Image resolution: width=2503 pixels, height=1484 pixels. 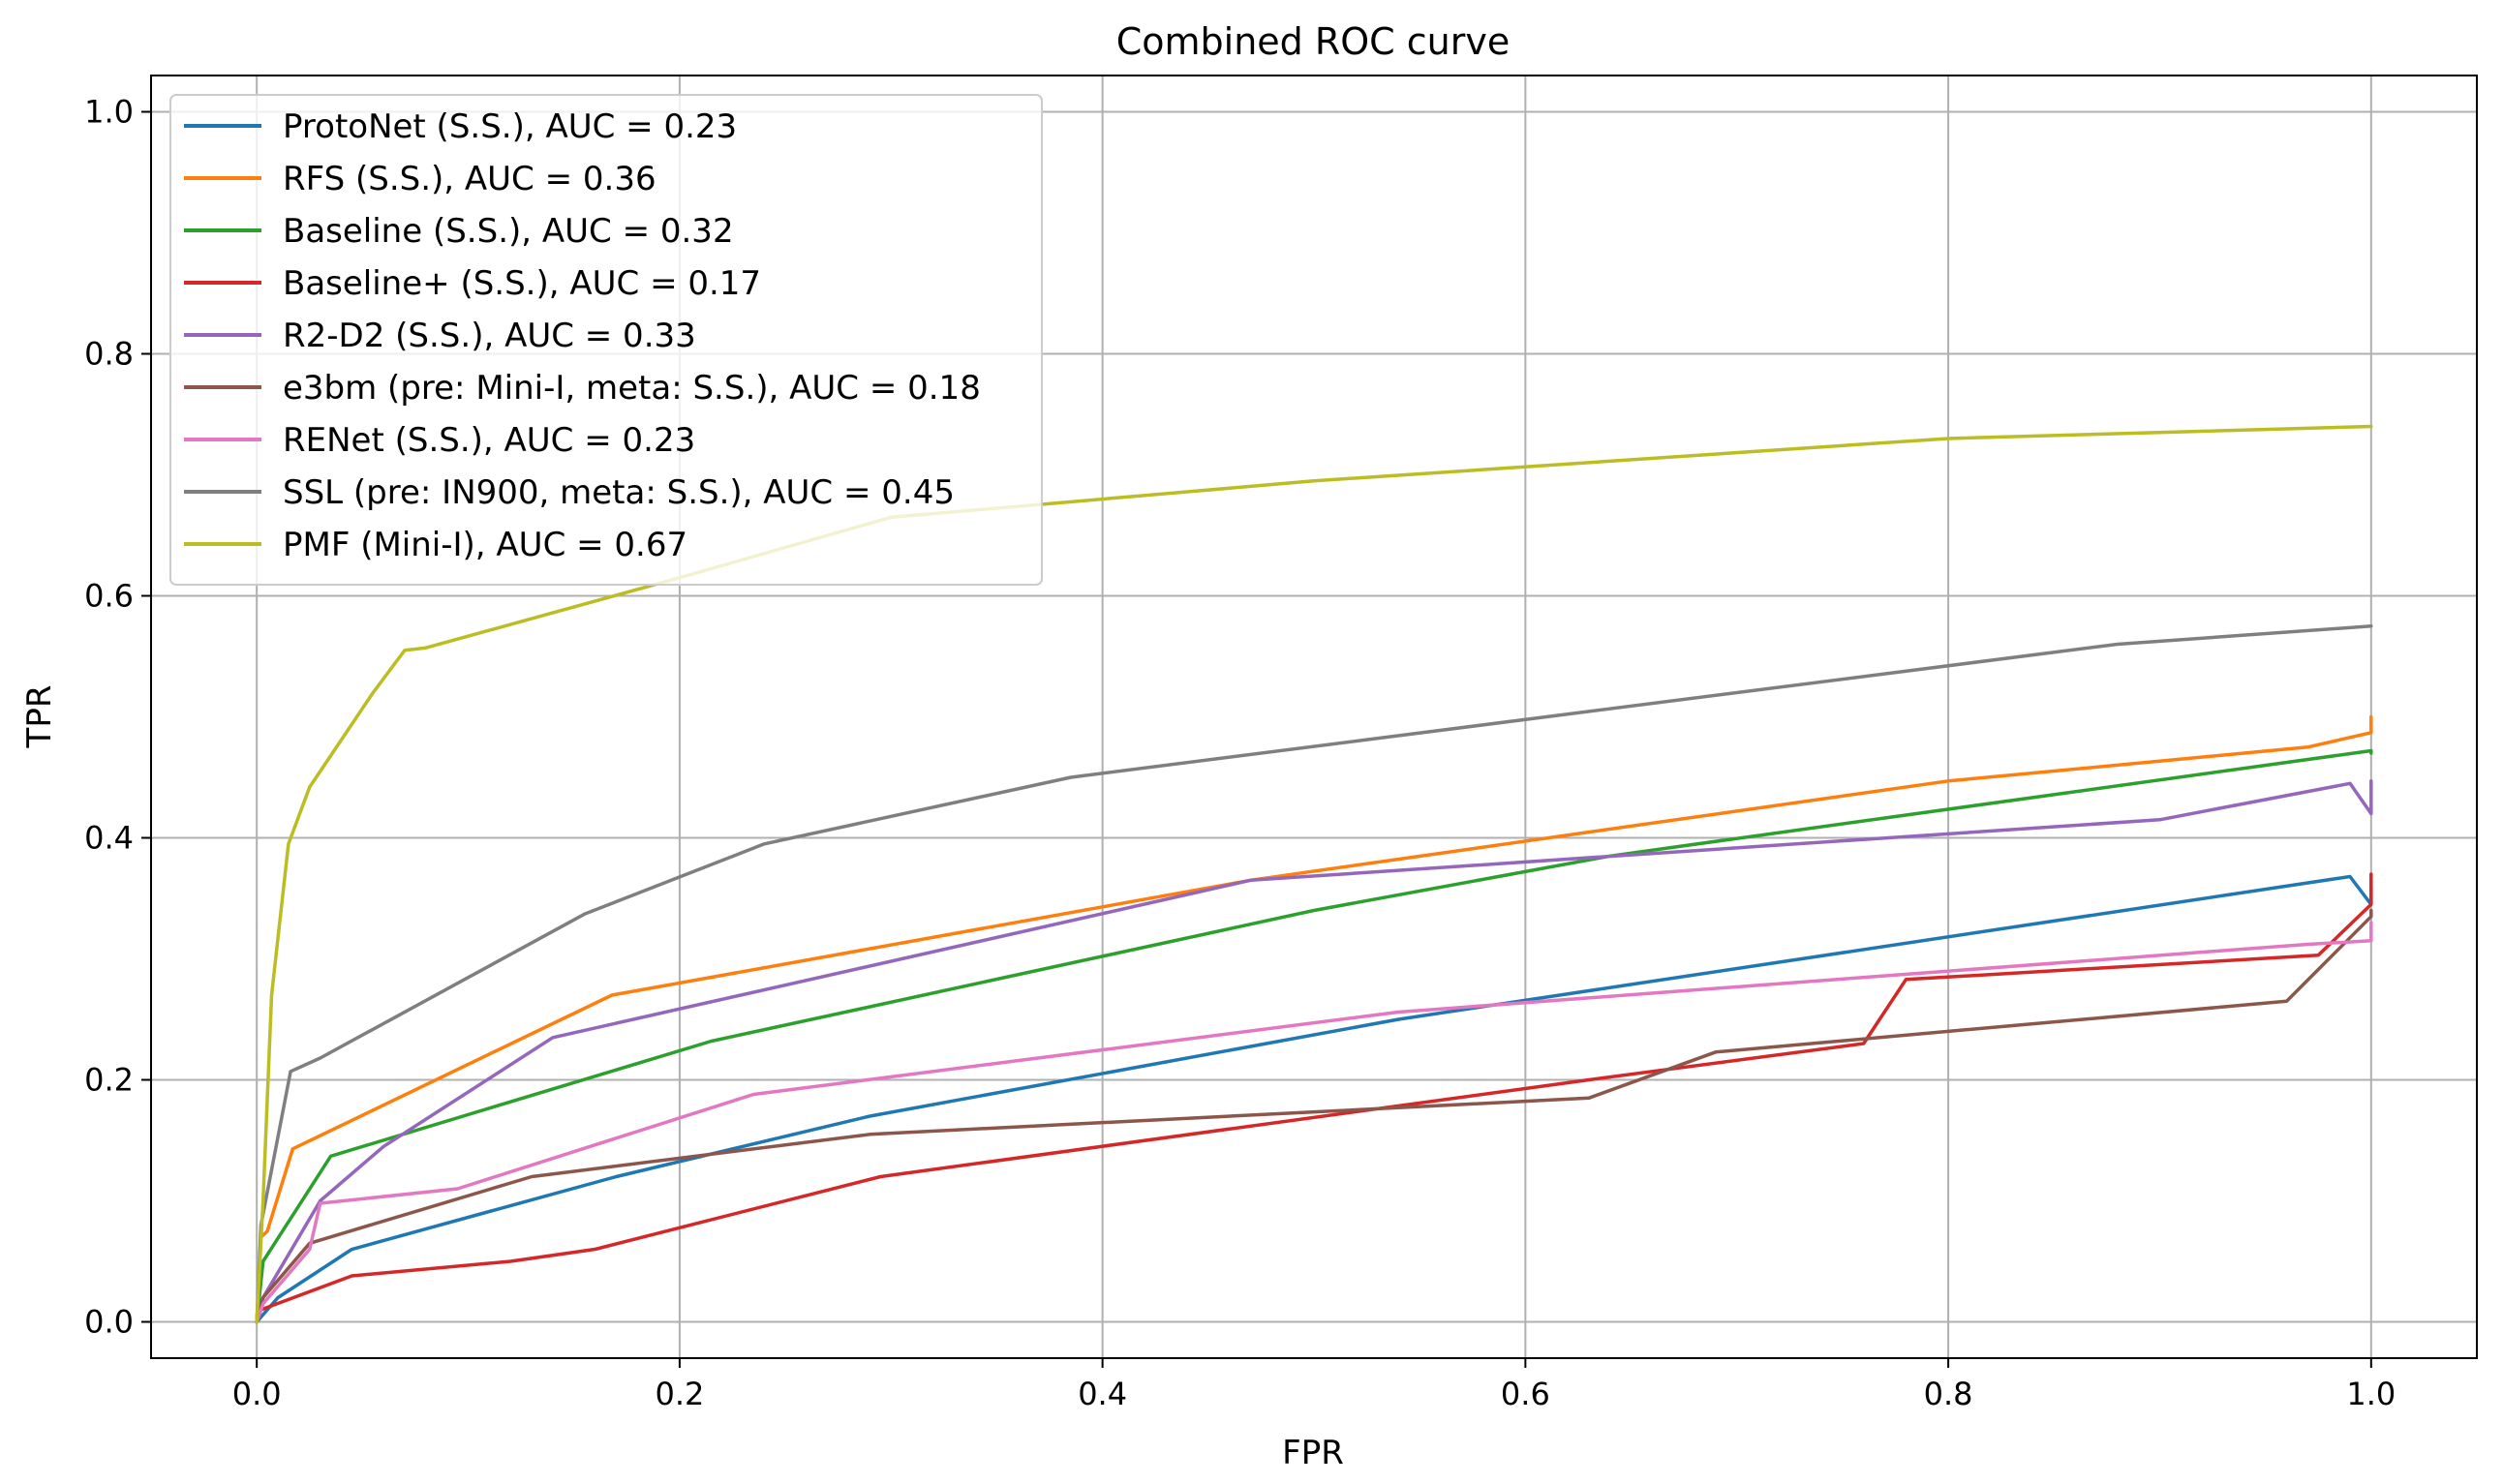 What do you see at coordinates (485, 545) in the screenshot?
I see `legend-entry-label: PMF (Mini-I), AUC = 0.67` at bounding box center [485, 545].